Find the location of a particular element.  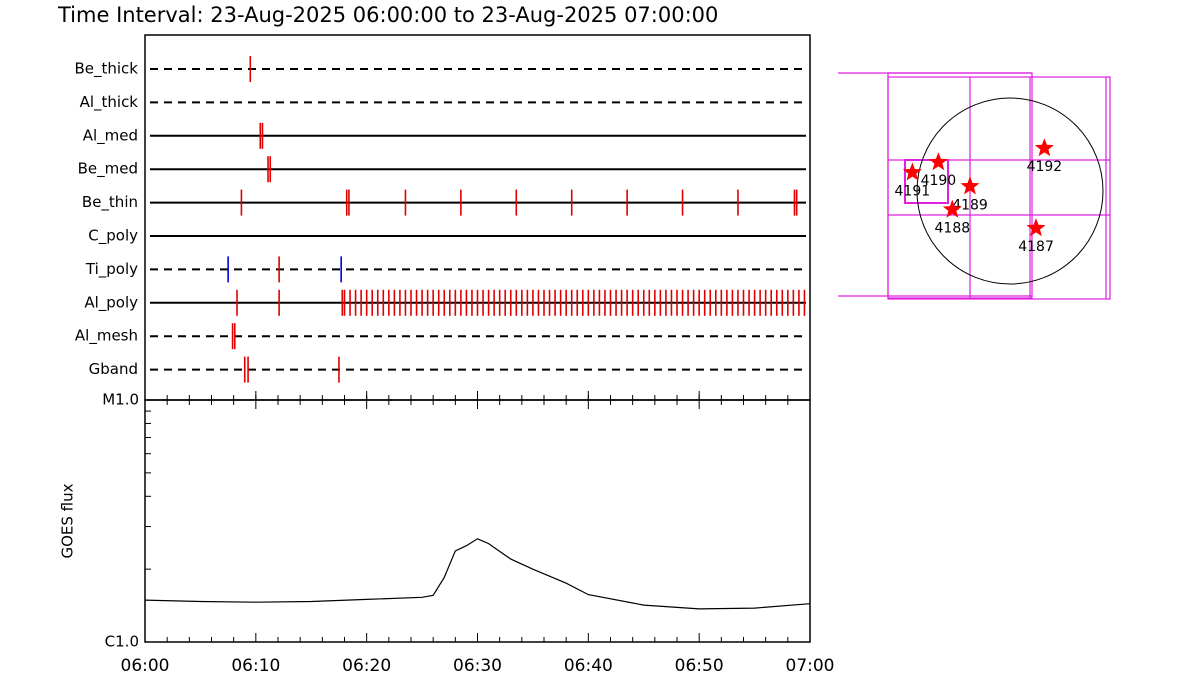

region-label: 4187 is located at coordinates (1036, 247).